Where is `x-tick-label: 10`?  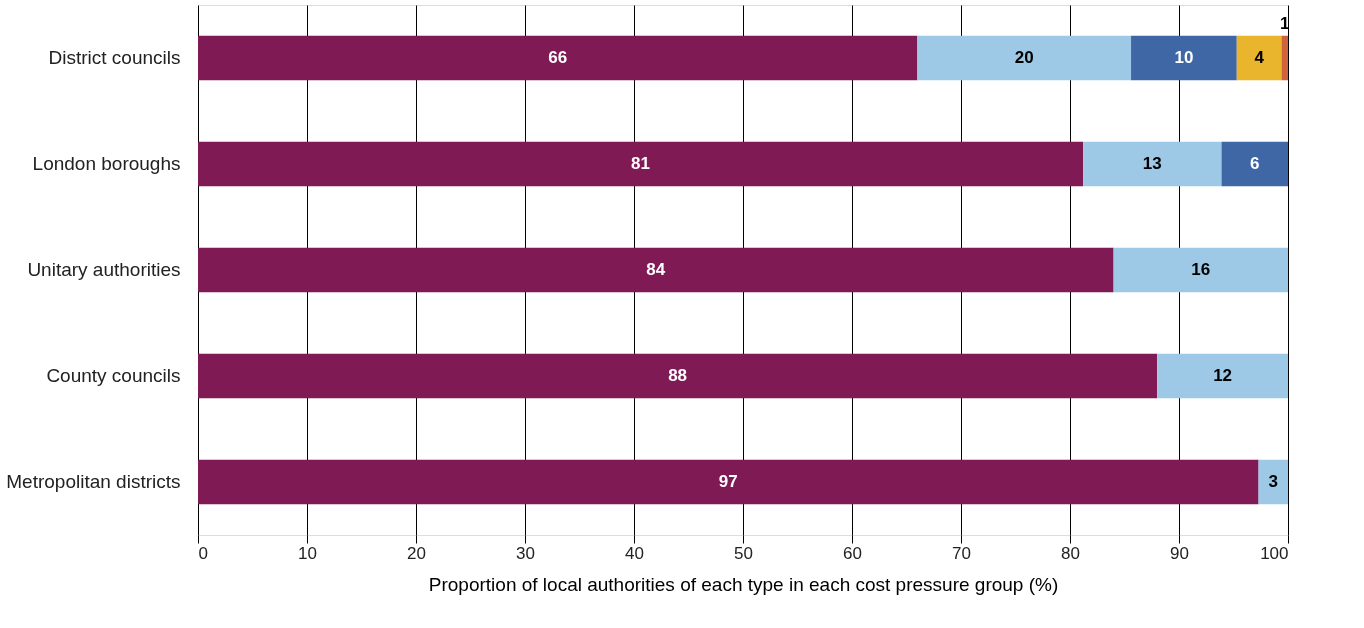
x-tick-label: 10 is located at coordinates (307, 553).